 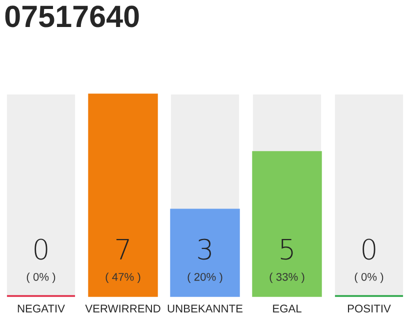 What do you see at coordinates (122, 249) in the screenshot?
I see `data-label: 7` at bounding box center [122, 249].